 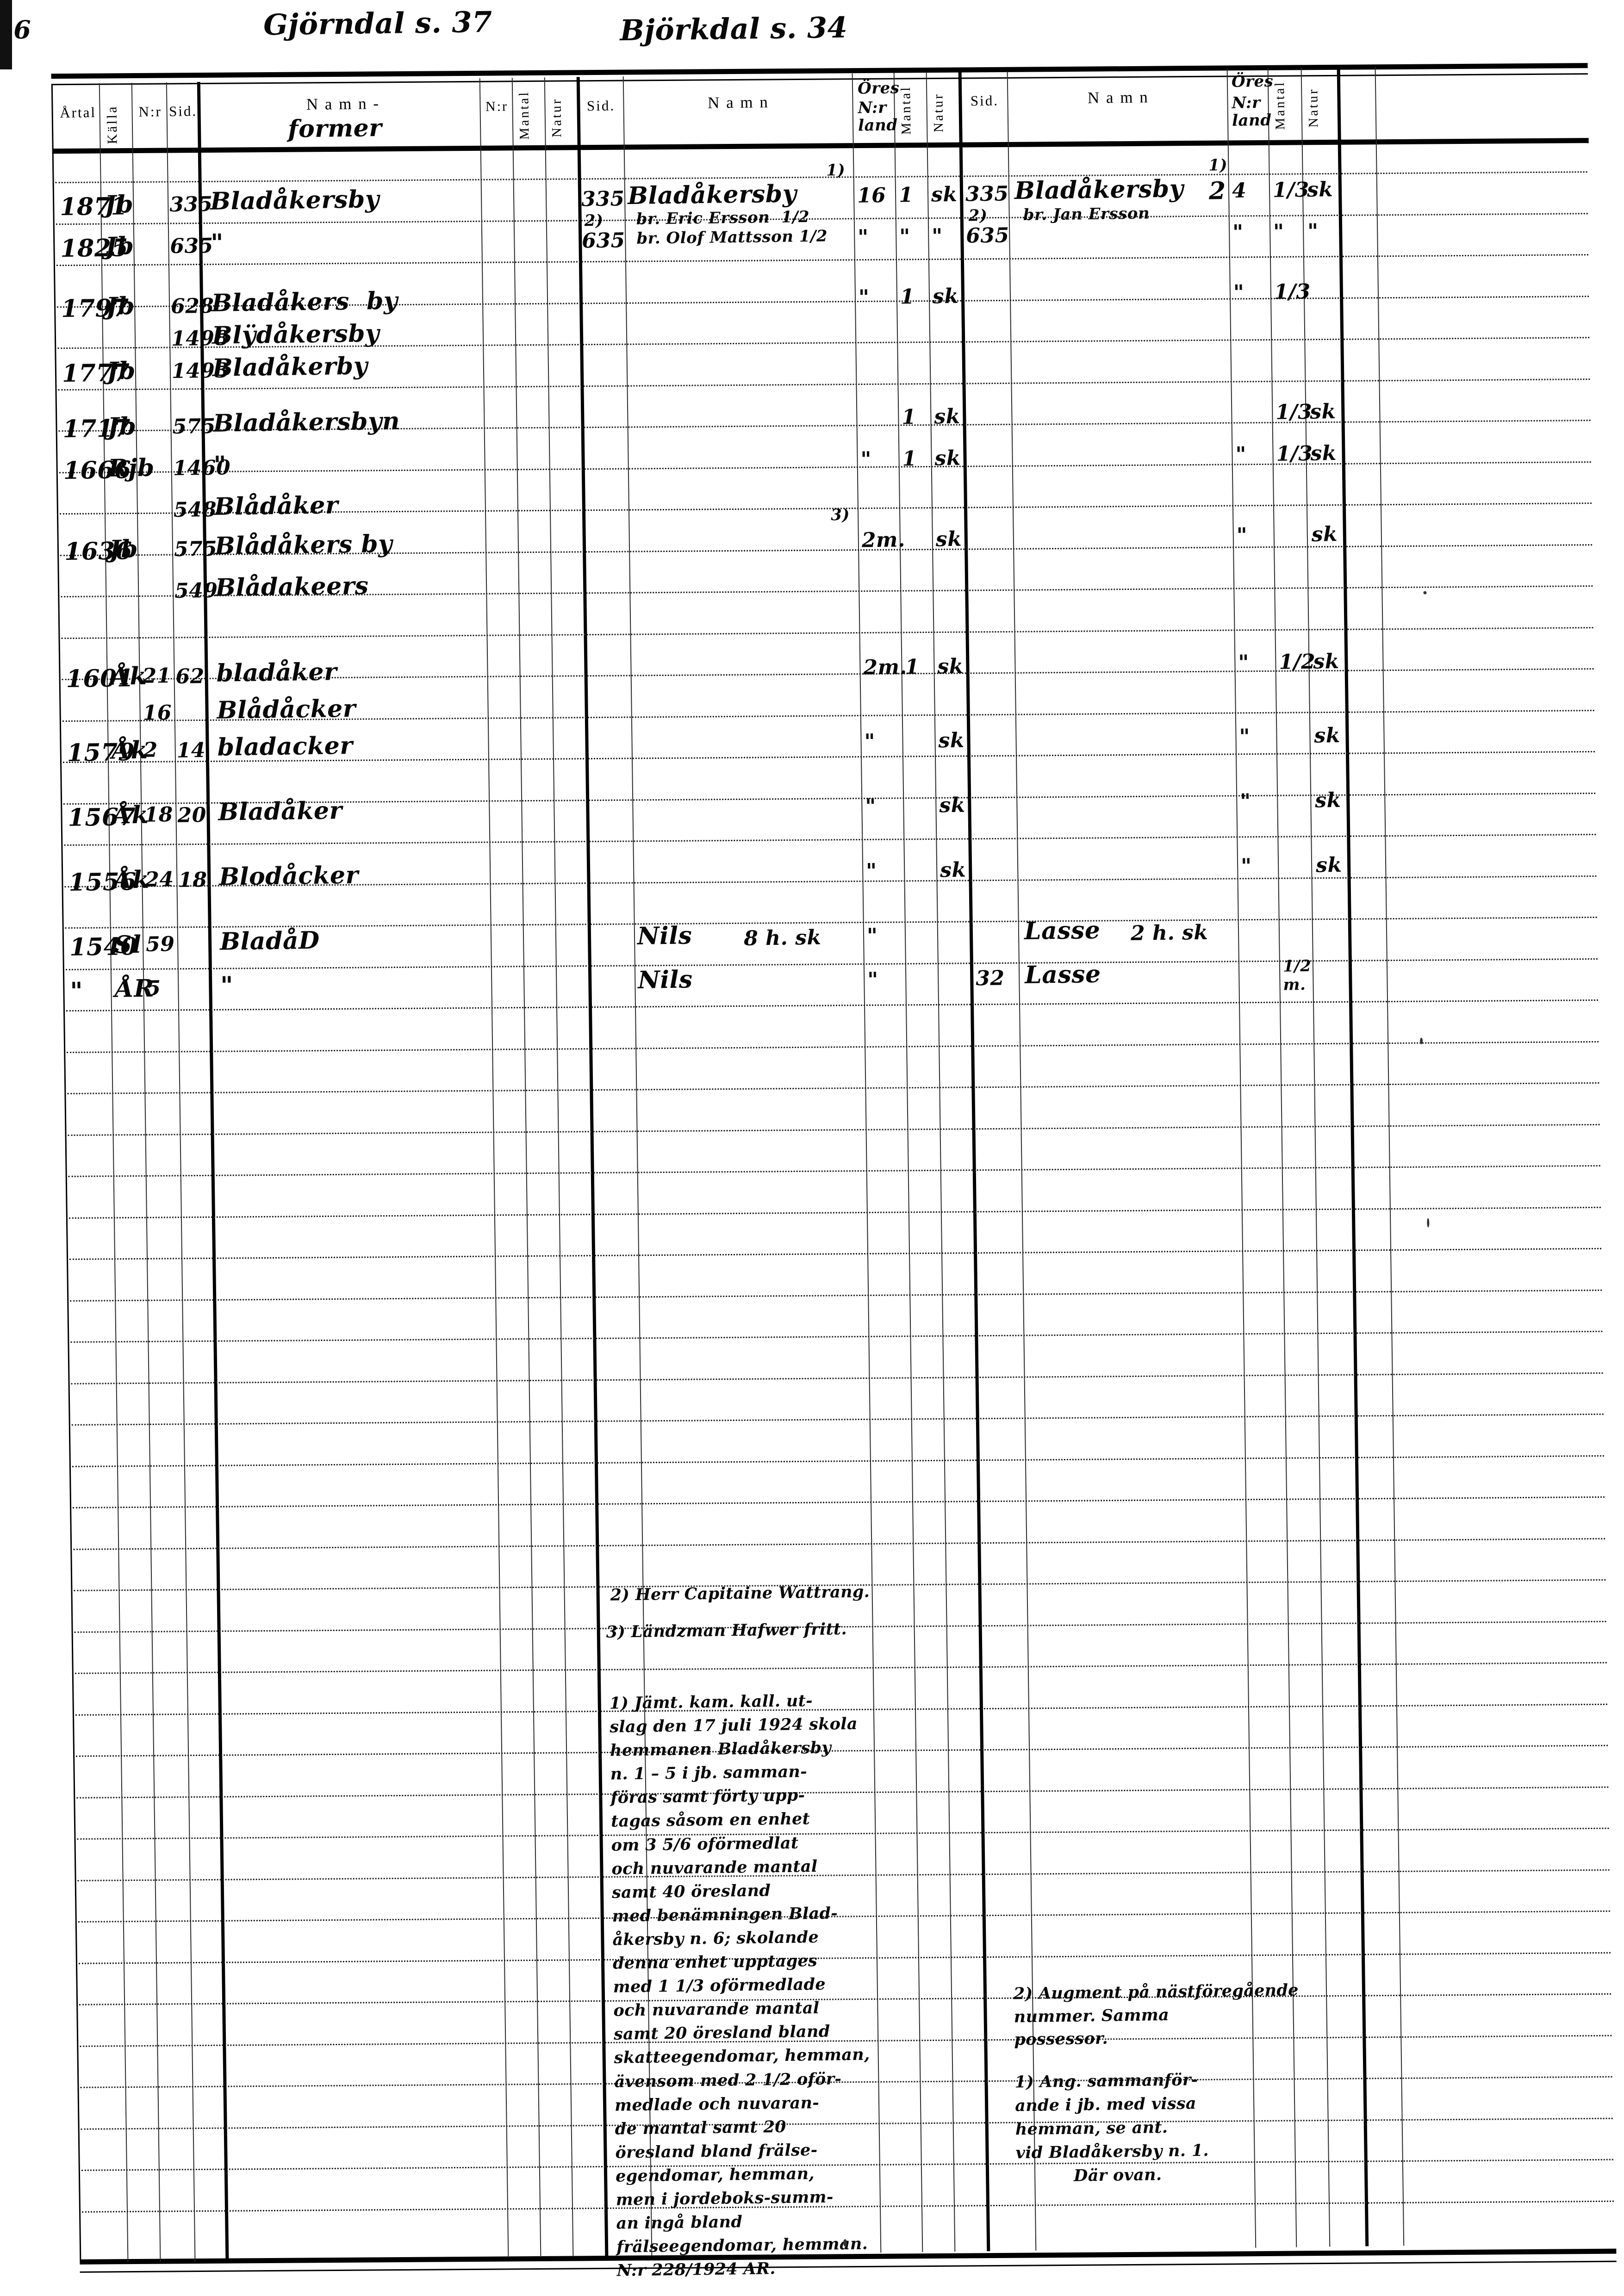 I want to click on header-oresland-d: Öres, so click(x=1252, y=81).